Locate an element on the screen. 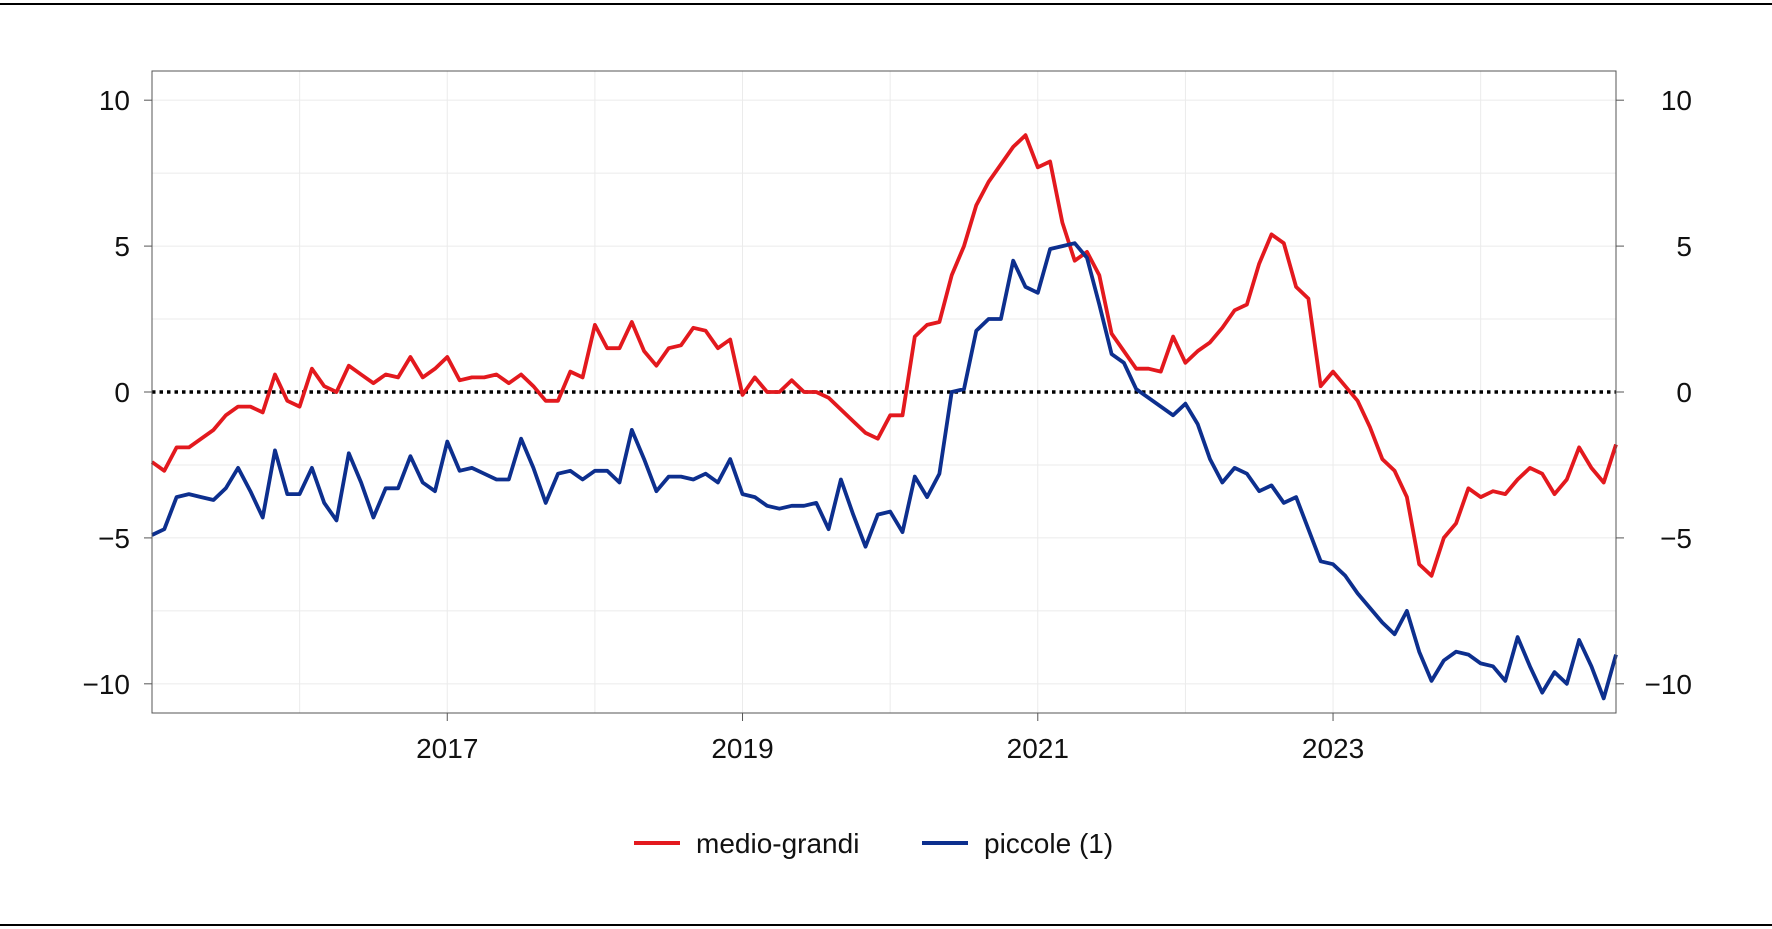 The height and width of the screenshot is (929, 1772). y-tick-label-left: 0 is located at coordinates (122, 392).